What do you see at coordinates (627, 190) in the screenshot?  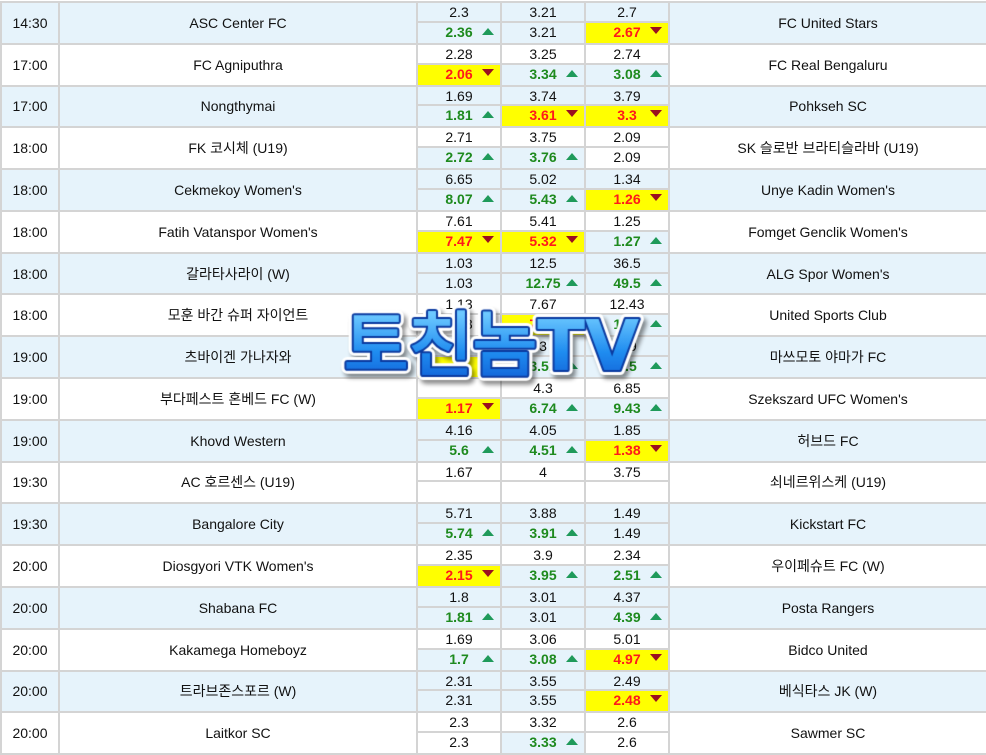 I see `odds-away-win: 1.34 1.26` at bounding box center [627, 190].